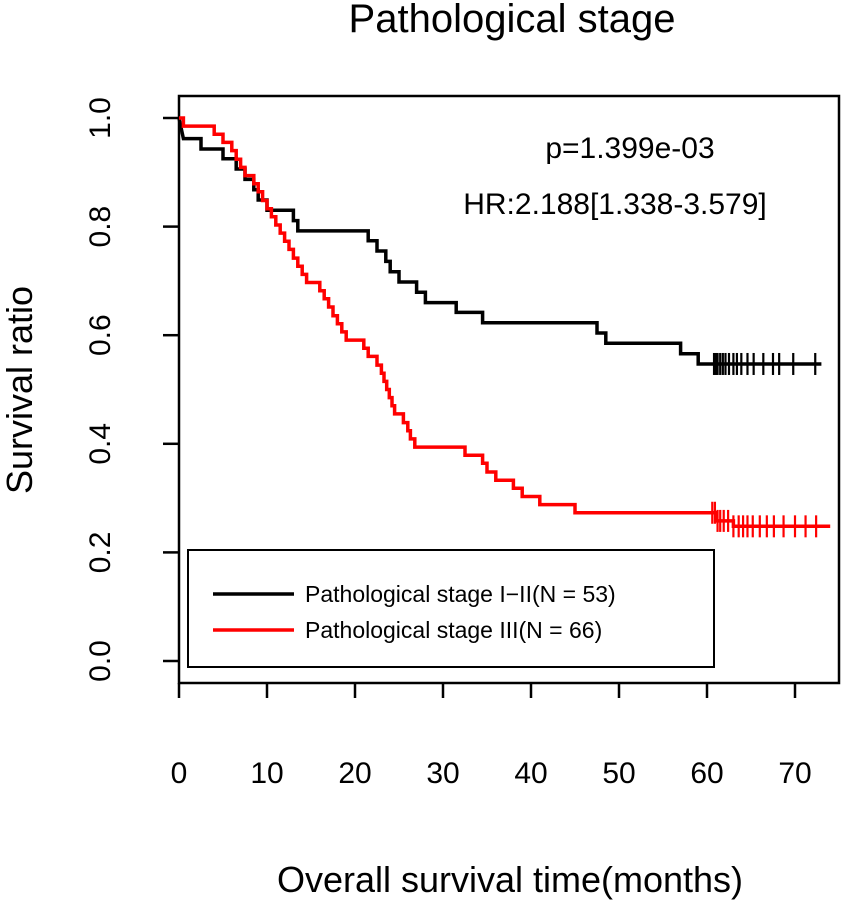 Image resolution: width=845 pixels, height=900 pixels. What do you see at coordinates (618, 773) in the screenshot?
I see `x-tick-label: 50` at bounding box center [618, 773].